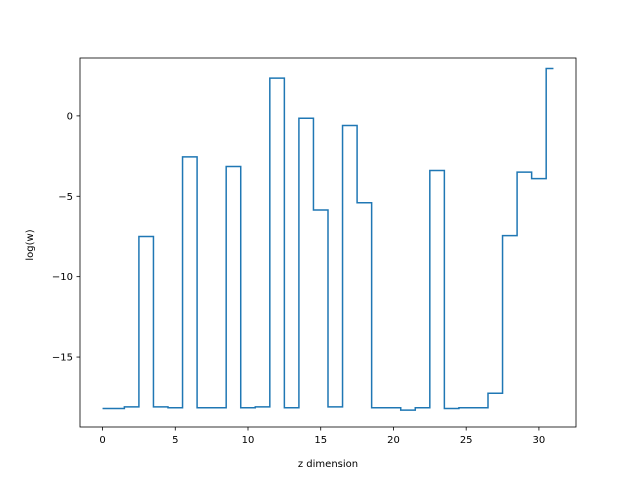 The image size is (640, 480). Describe the element at coordinates (102, 440) in the screenshot. I see `x-tick-label: 0` at that location.